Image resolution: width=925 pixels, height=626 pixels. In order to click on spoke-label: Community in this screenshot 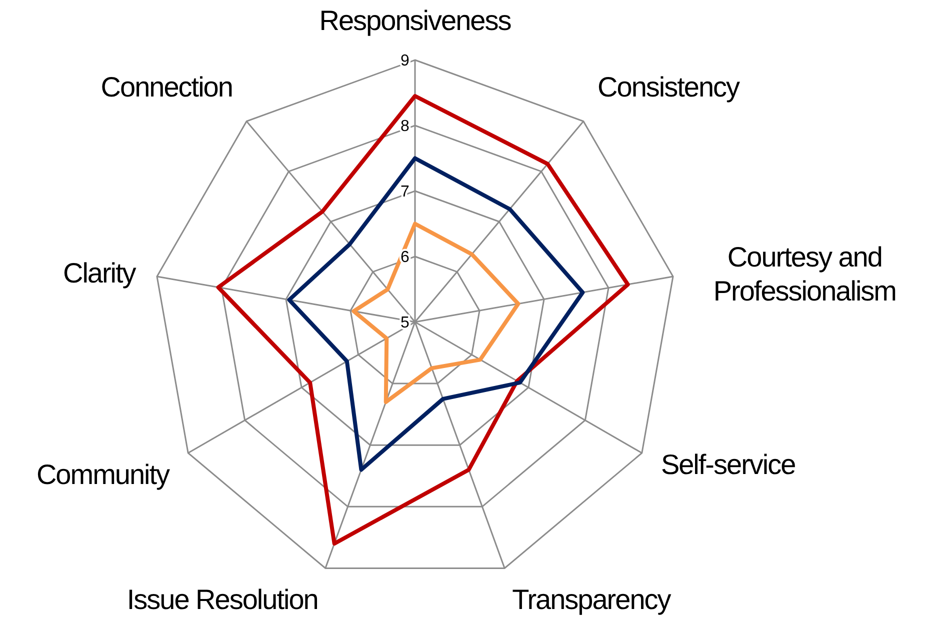, I will do `click(103, 474)`.